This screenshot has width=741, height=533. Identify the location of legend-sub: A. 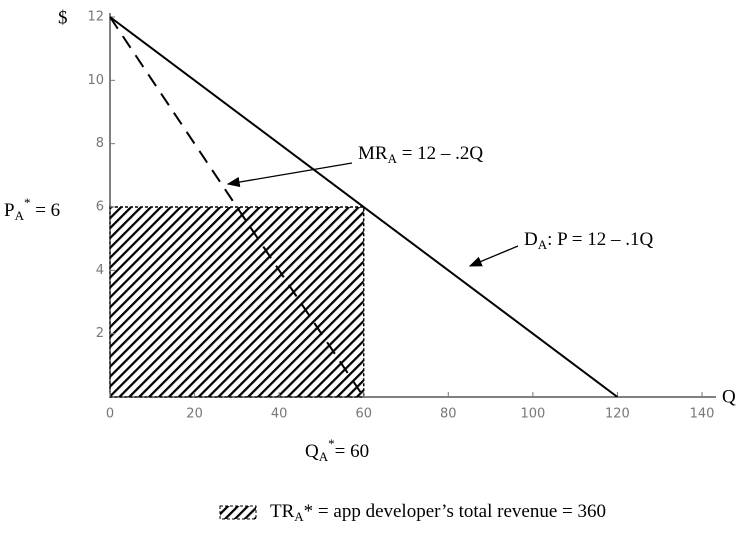
(299, 516).